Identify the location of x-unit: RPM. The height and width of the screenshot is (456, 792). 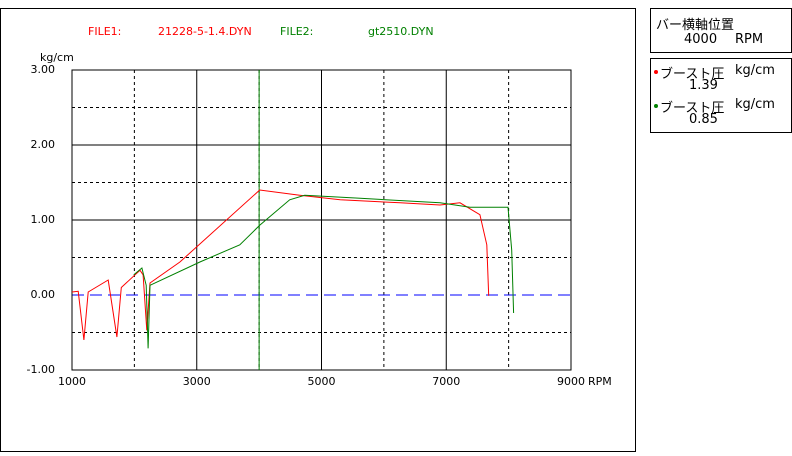
(600, 381).